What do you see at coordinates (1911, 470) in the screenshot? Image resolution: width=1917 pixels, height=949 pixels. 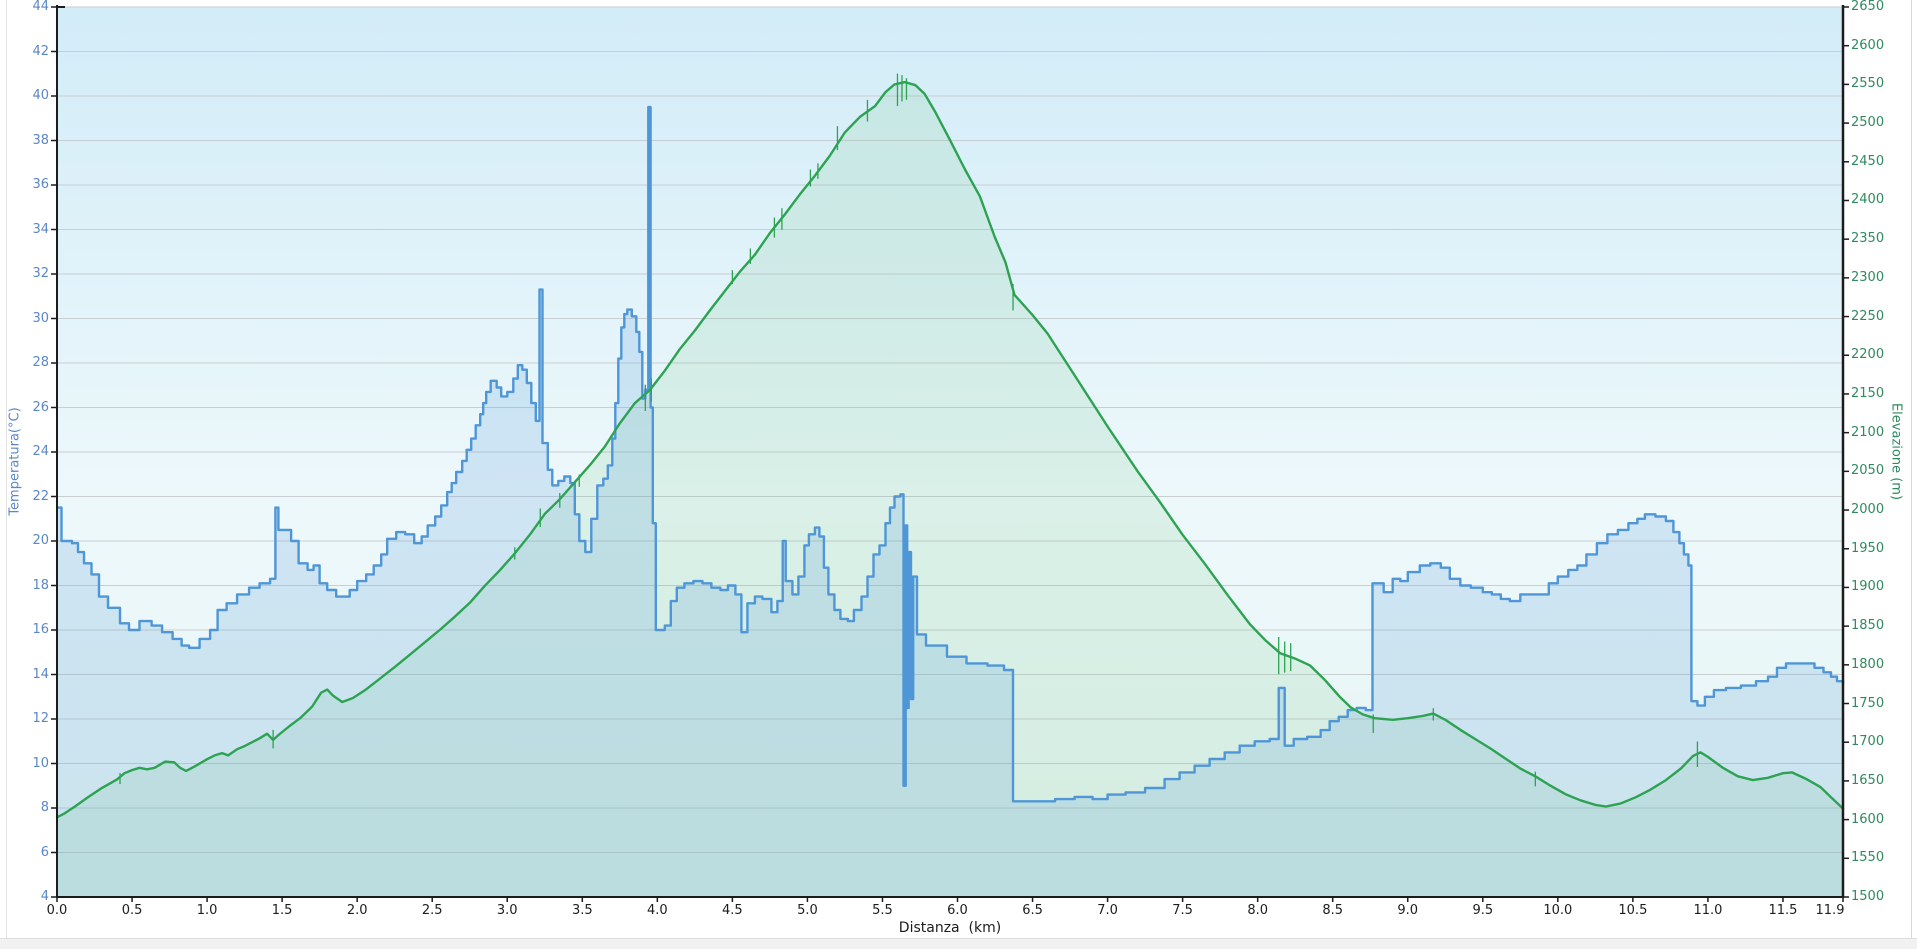 I see `page-right-border` at bounding box center [1911, 470].